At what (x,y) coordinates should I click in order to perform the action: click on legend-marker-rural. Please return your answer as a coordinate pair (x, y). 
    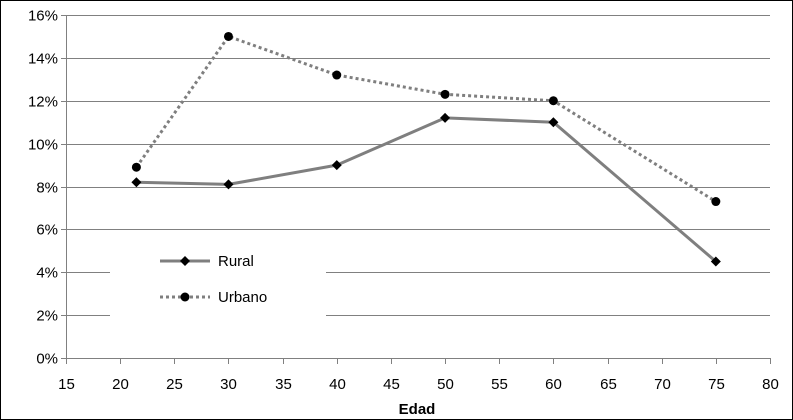
    Looking at the image, I should click on (185, 261).